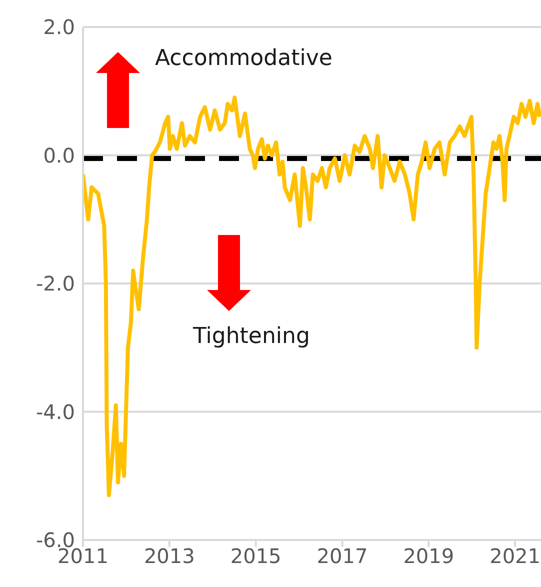 The height and width of the screenshot is (587, 541). Describe the element at coordinates (59, 27) in the screenshot. I see `y-tick-label: 2.0` at that location.